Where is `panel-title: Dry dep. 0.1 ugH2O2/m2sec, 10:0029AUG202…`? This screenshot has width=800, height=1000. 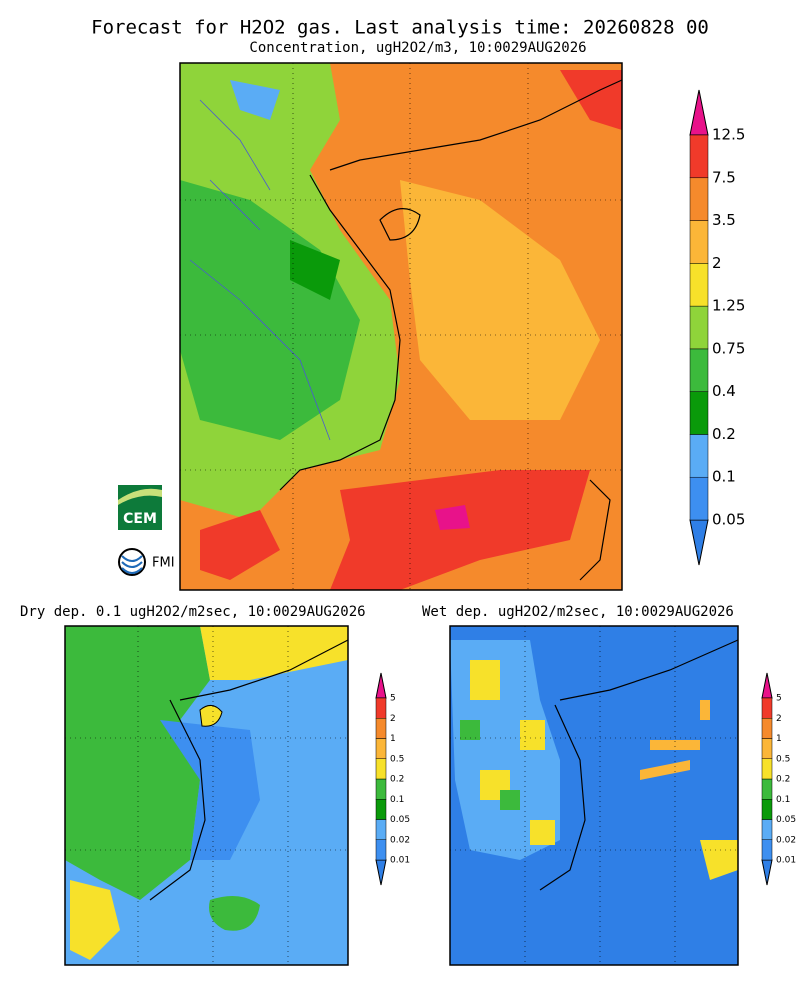 panel-title: Dry dep. 0.1 ugH2O2/m2sec, 10:0029AUG202… is located at coordinates (193, 612).